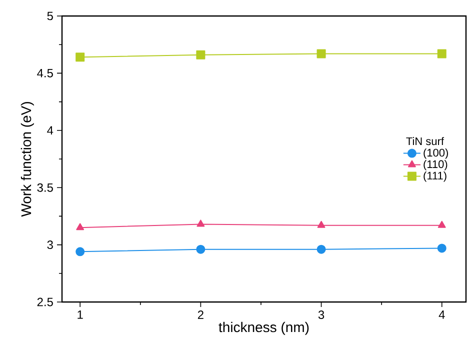 The width and height of the screenshot is (474, 348). I want to click on x-tick-label: 4, so click(441, 314).